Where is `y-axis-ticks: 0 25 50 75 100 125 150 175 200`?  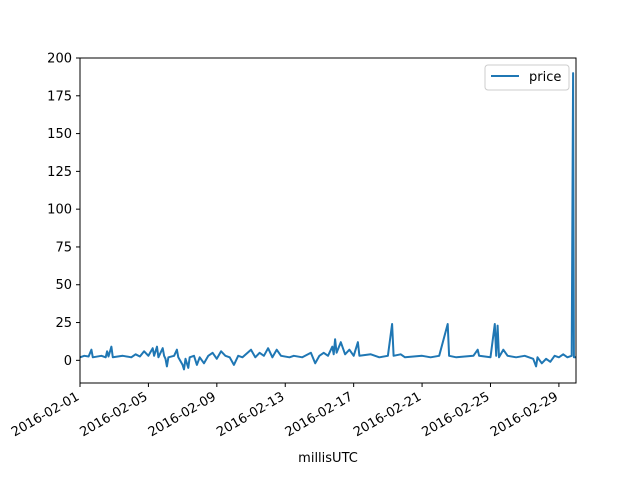
y-axis-ticks: 0 25 50 75 100 125 150 175 200 is located at coordinates (63, 210).